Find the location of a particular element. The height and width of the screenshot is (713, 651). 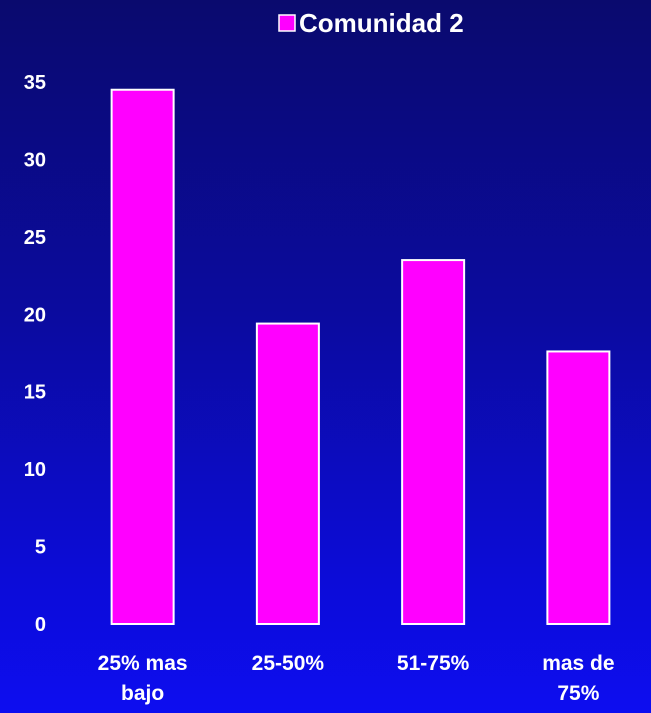

y-tick-label: 20 is located at coordinates (35, 315).